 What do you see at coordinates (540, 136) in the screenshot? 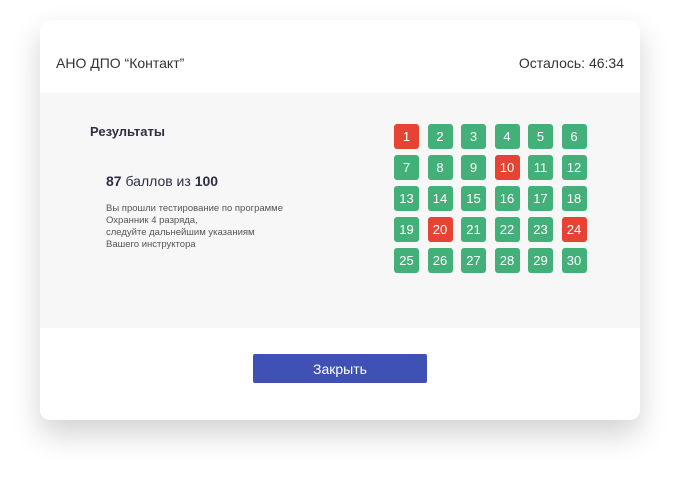
I see `question-cell-correct: 5` at bounding box center [540, 136].